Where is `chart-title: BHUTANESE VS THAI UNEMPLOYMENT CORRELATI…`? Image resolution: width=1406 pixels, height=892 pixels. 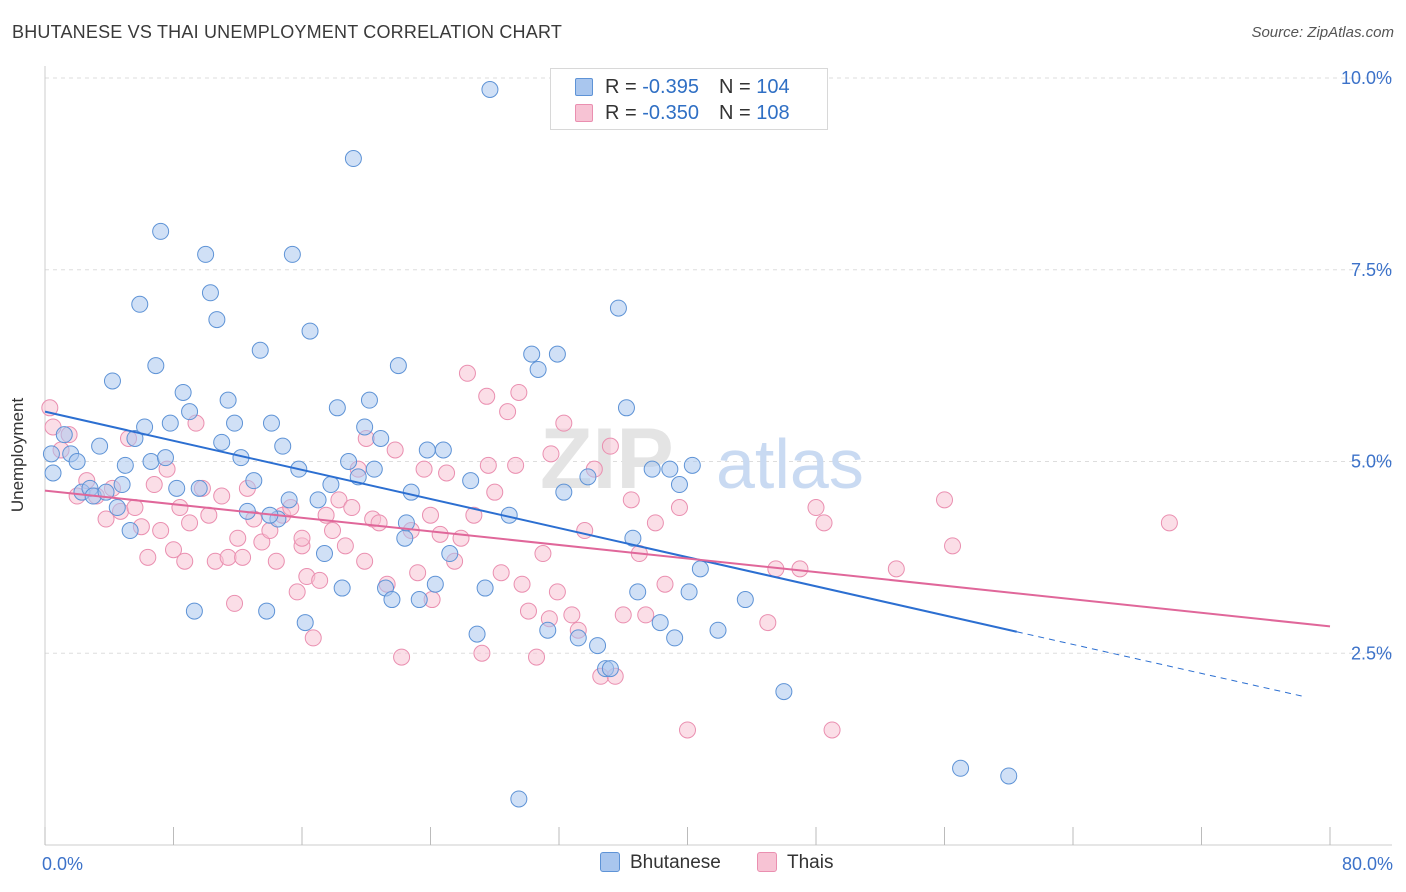
chart-title: BHUTANESE VS THAI UNEMPLOYMENT CORRELATI… is located at coordinates (287, 32).